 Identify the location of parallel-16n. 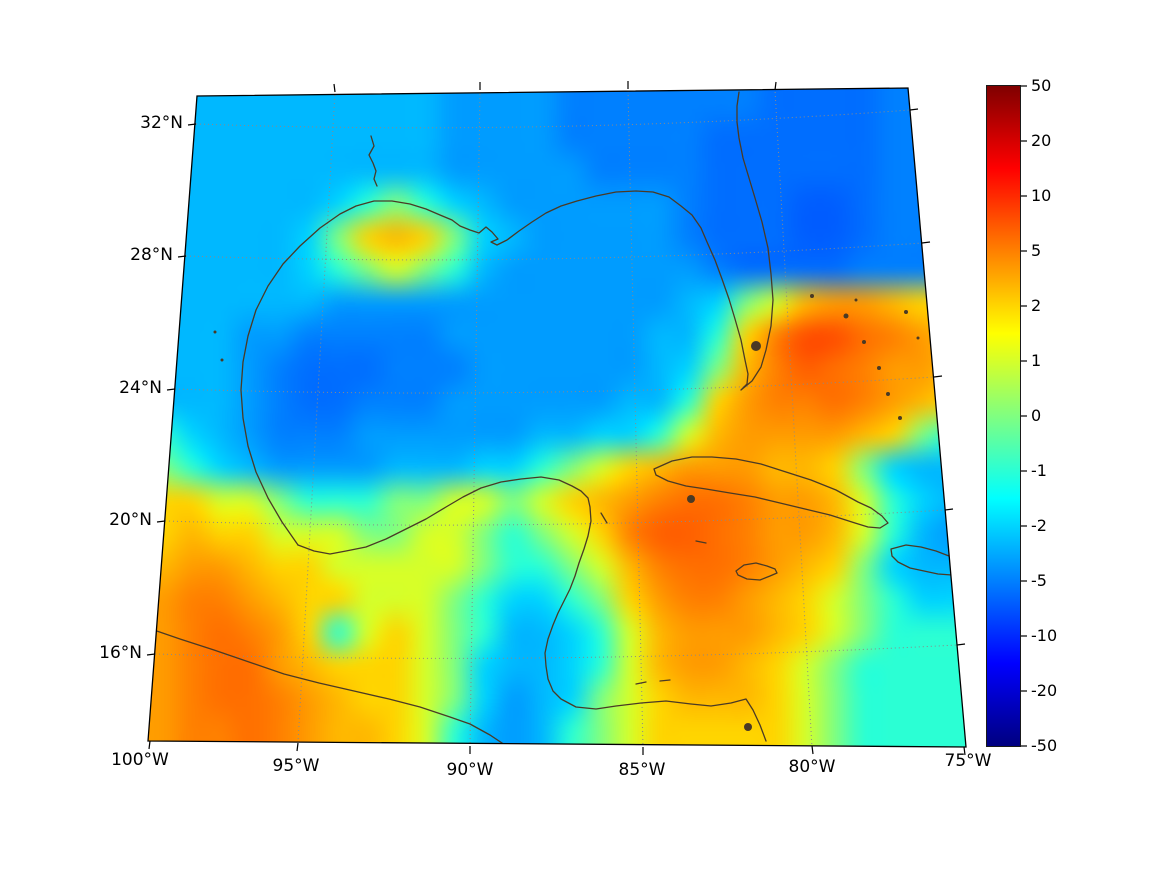
(556, 651).